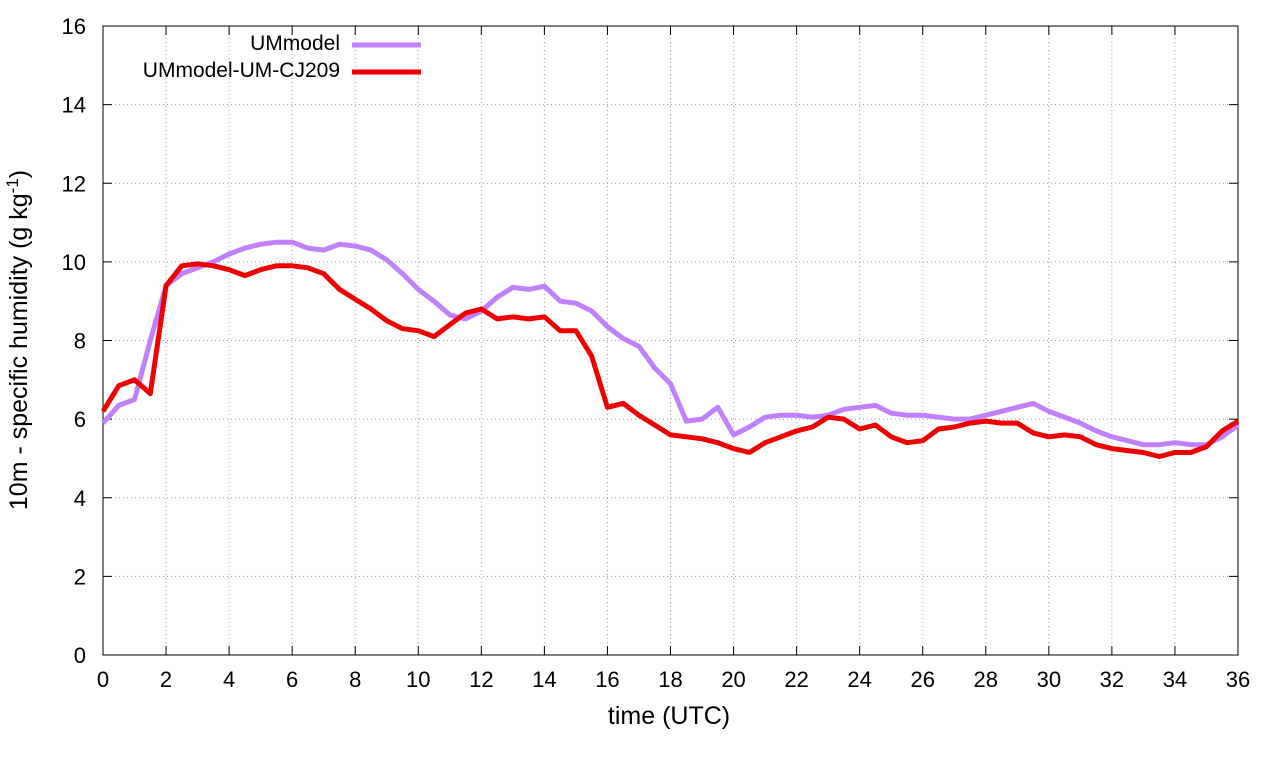  Describe the element at coordinates (1238, 679) in the screenshot. I see `x-tick-label: 36` at that location.